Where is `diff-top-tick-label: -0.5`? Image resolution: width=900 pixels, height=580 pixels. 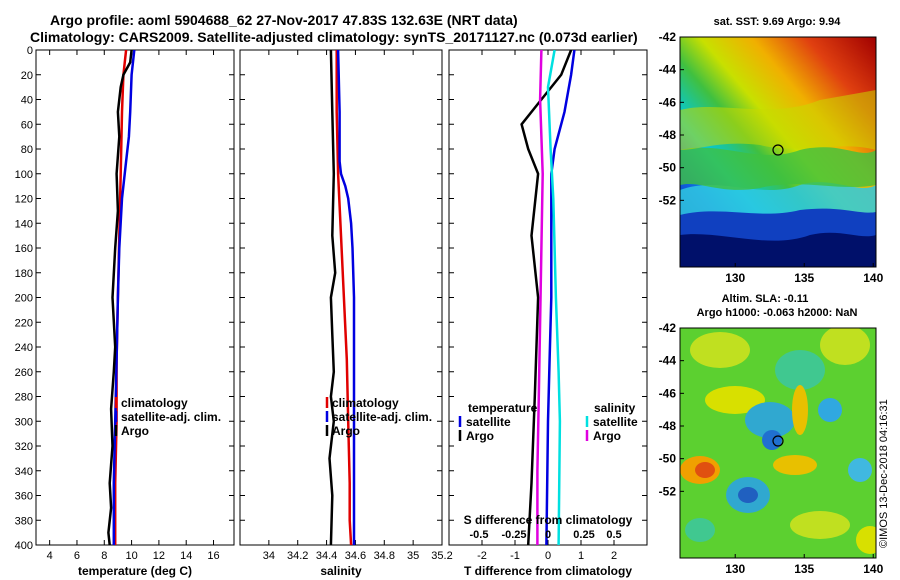 diff-top-tick-label: -0.5 is located at coordinates (479, 535).